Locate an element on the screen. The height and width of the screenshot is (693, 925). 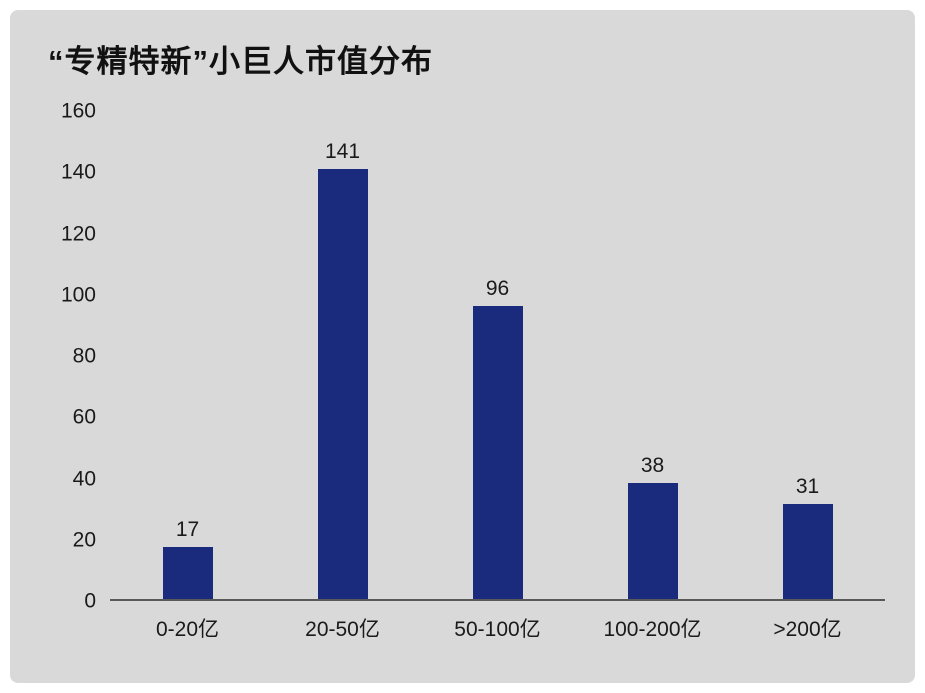
y-tick-label: 0 is located at coordinates (90, 601).